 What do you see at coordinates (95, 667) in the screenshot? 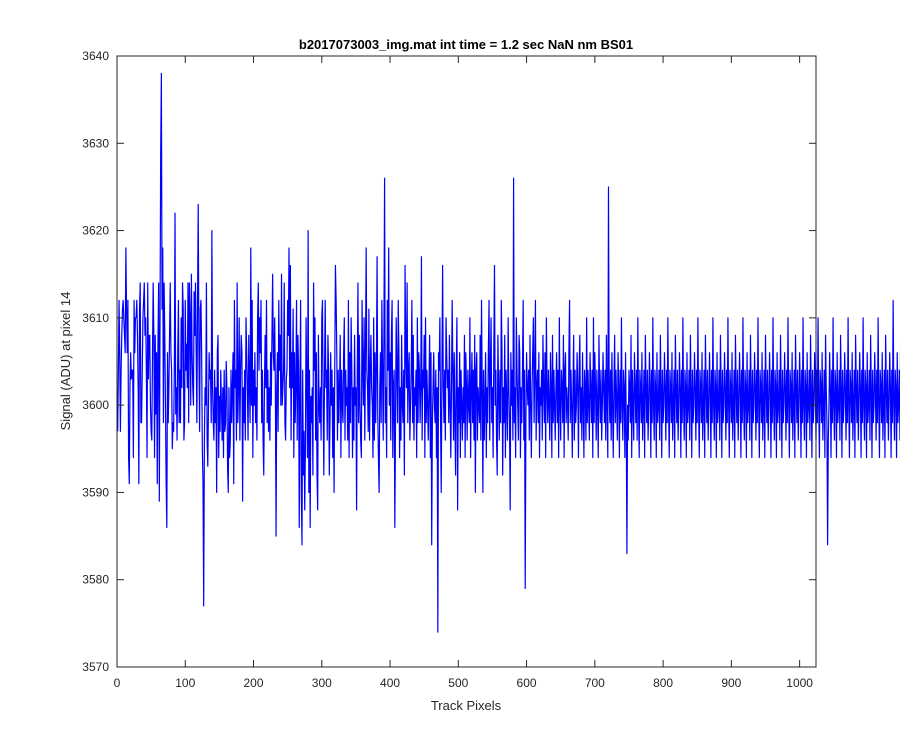
I see `y-tick-label: 3570` at bounding box center [95, 667].